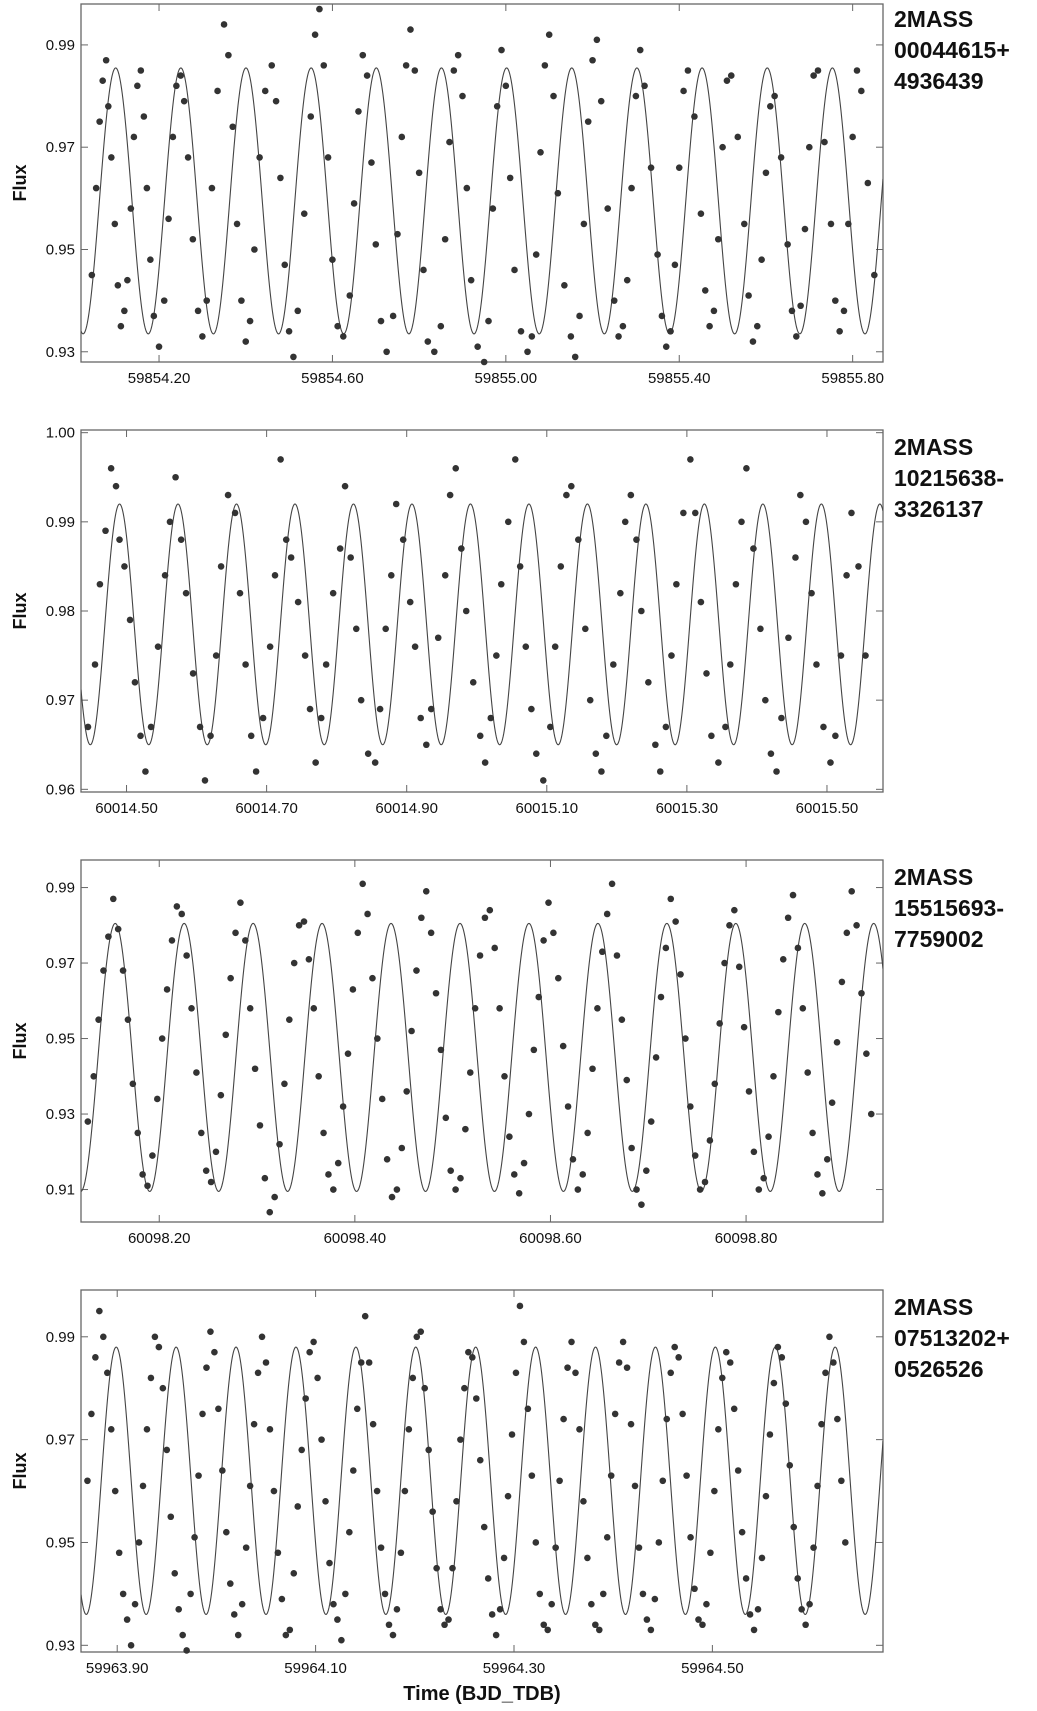  I want to click on panel-3-model-curve, so click(482, 1057).